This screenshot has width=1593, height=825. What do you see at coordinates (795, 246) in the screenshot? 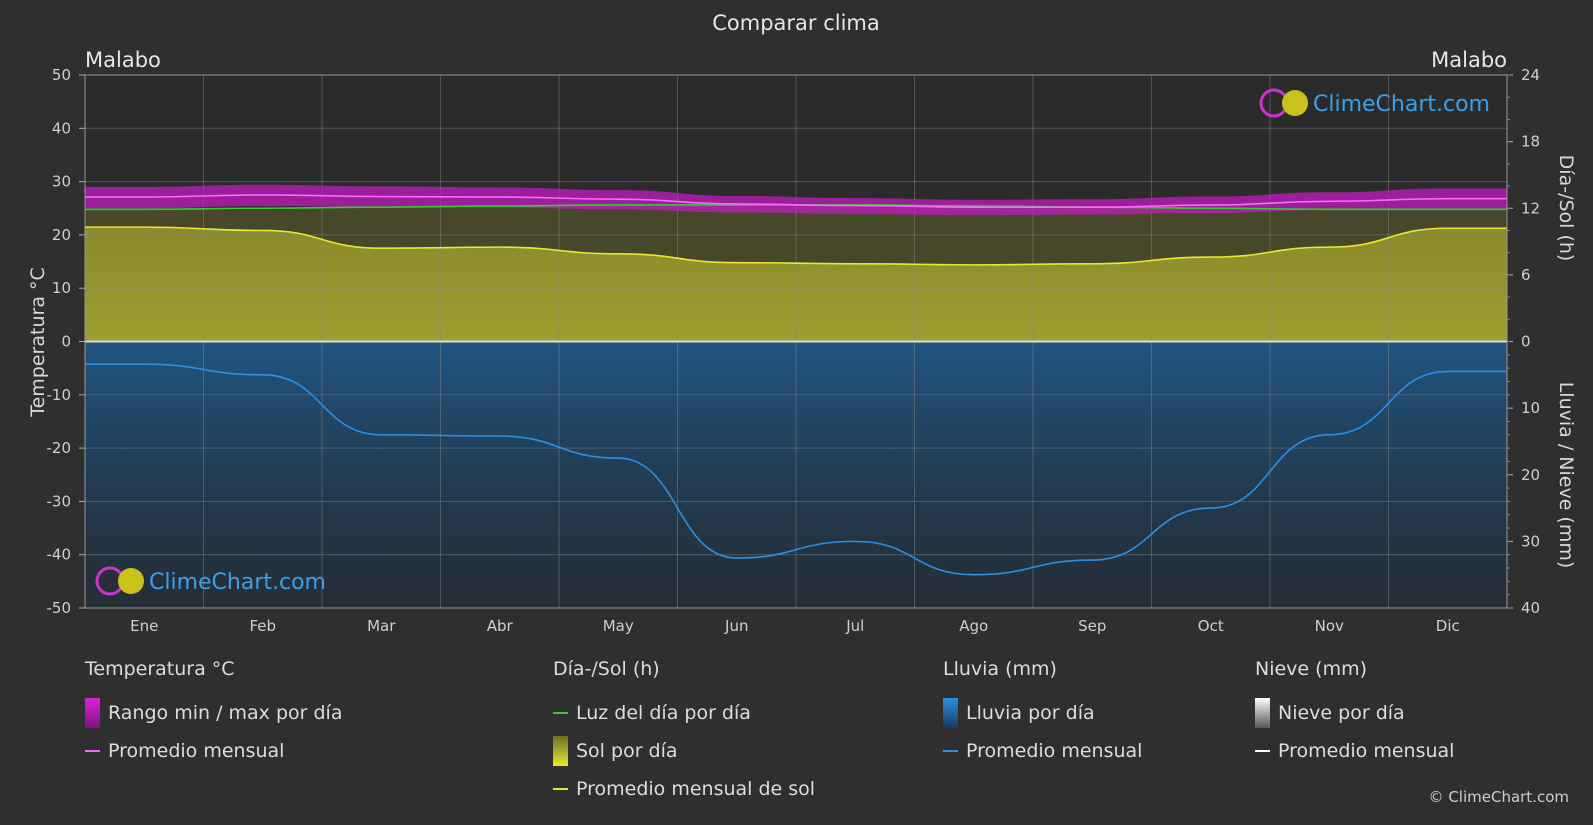
I see `sun-avg-line` at bounding box center [795, 246].